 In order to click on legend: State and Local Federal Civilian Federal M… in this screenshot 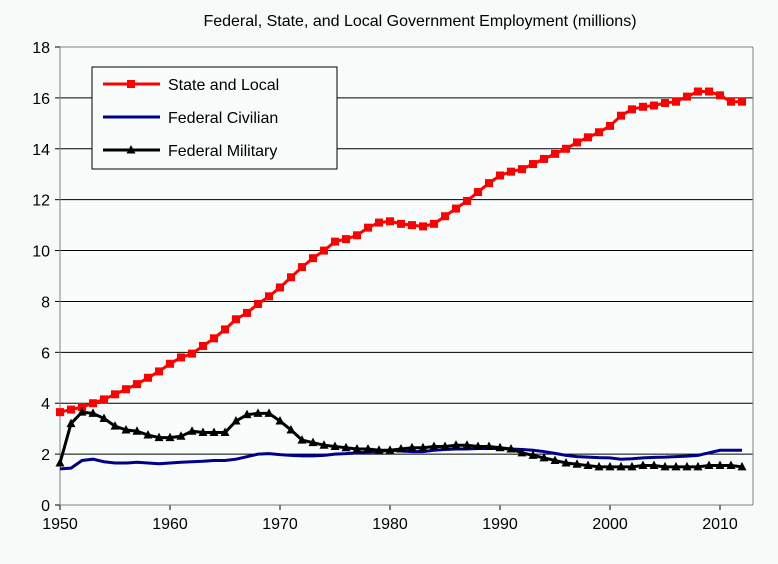, I will do `click(214, 118)`.